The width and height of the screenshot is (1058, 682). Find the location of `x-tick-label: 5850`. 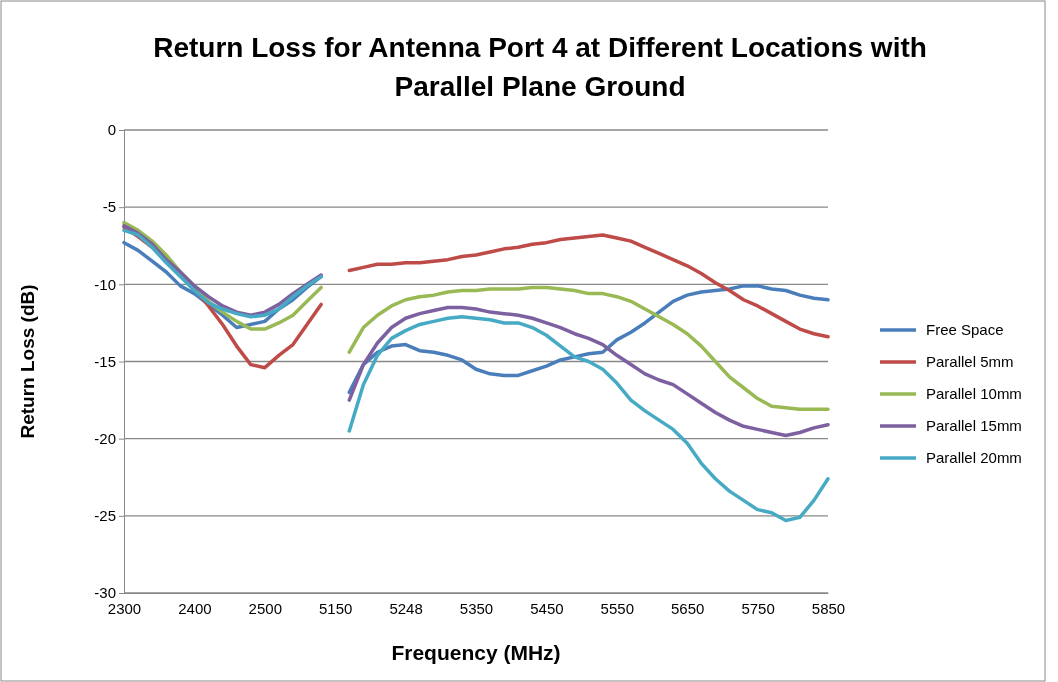

x-tick-label: 5850 is located at coordinates (828, 608).